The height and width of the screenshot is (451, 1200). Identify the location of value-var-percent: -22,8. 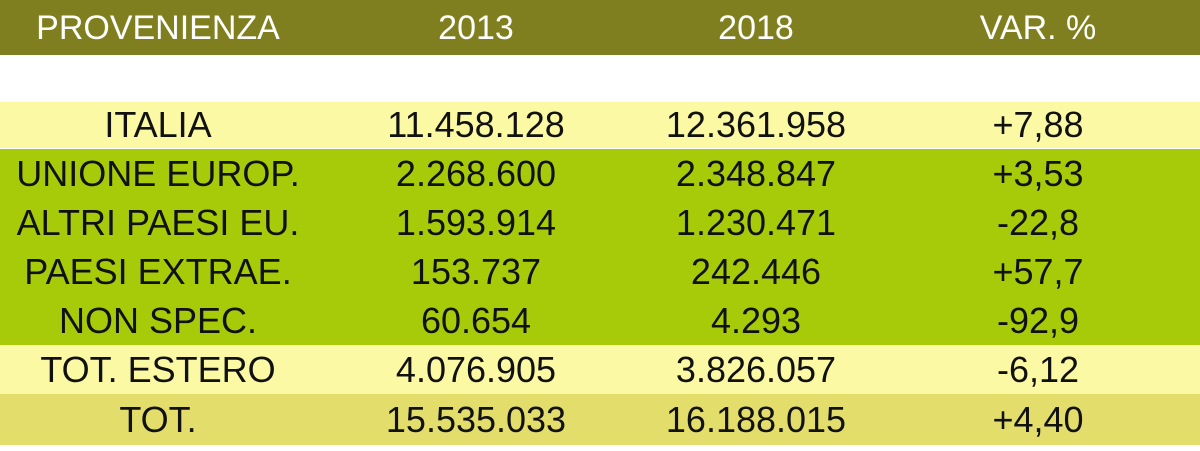
(1038, 222).